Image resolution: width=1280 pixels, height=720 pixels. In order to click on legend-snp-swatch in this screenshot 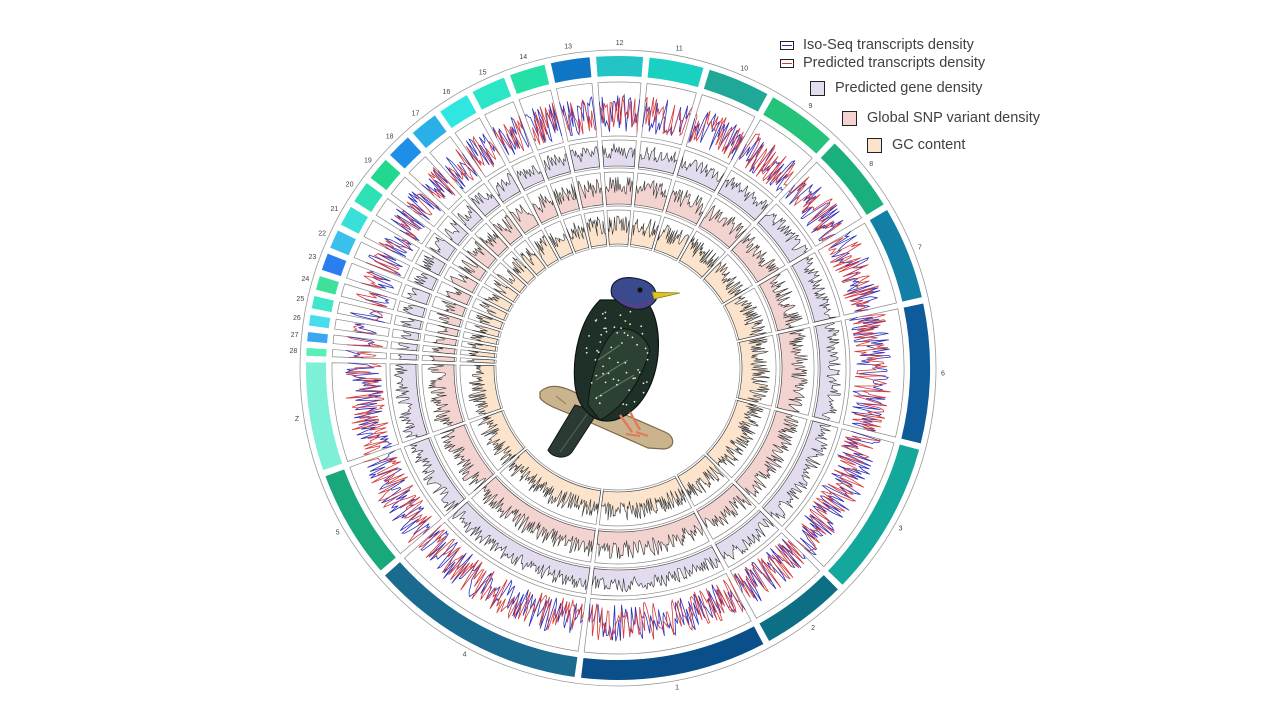, I will do `click(849, 118)`.